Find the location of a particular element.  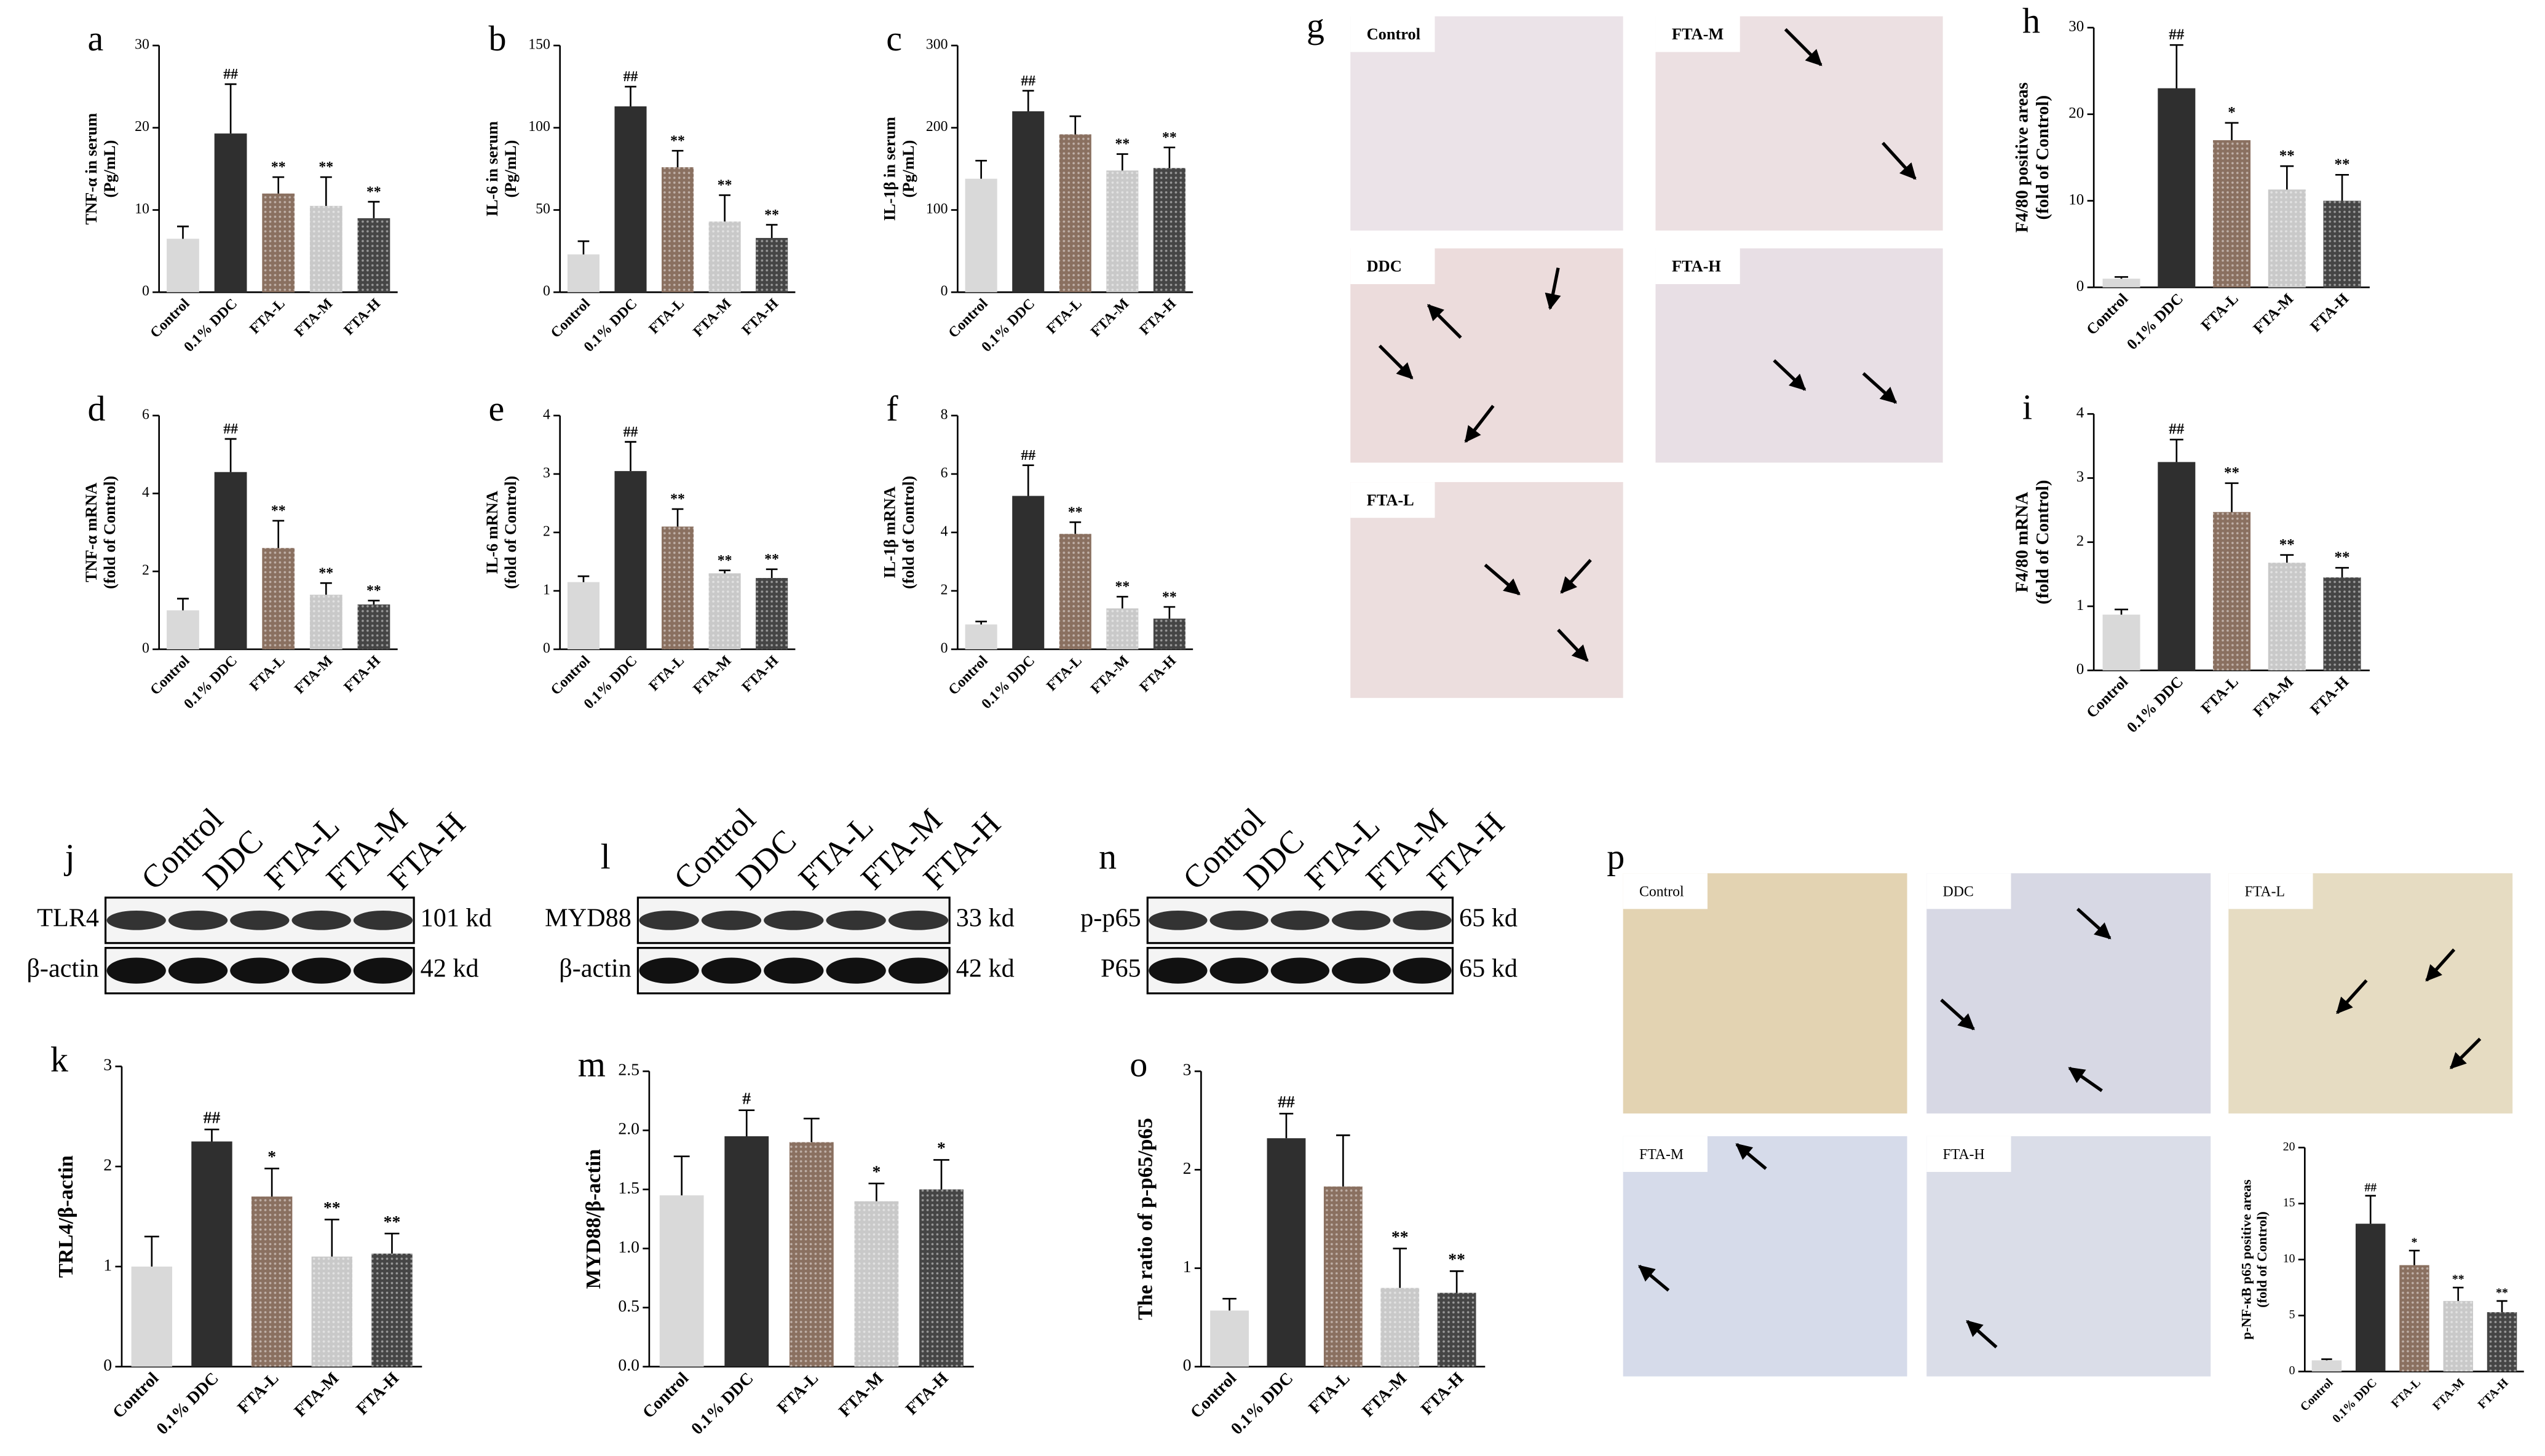

band-name: β-actin is located at coordinates (595, 968).